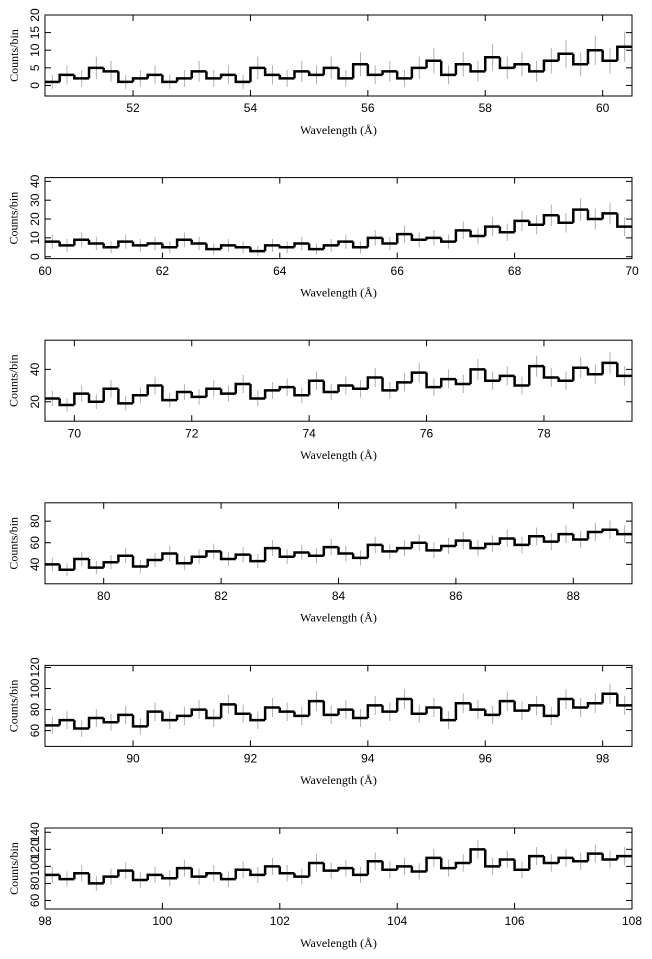 This screenshot has width=652, height=959. Describe the element at coordinates (35, 50) in the screenshot. I see `y-tick-label: 10` at that location.